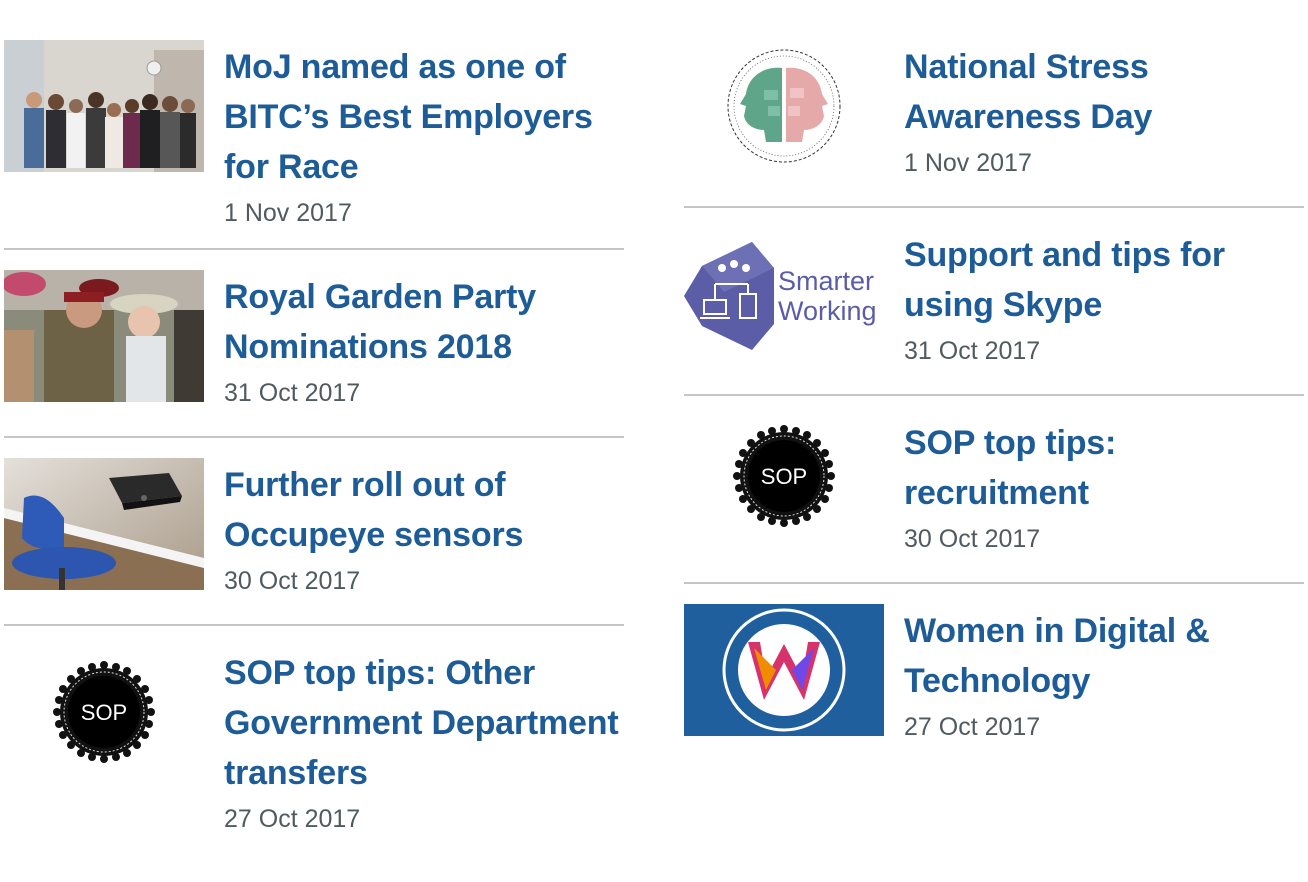 This screenshot has height=882, width=1308. I want to click on desk-sensor-photo-image, so click(104, 524).